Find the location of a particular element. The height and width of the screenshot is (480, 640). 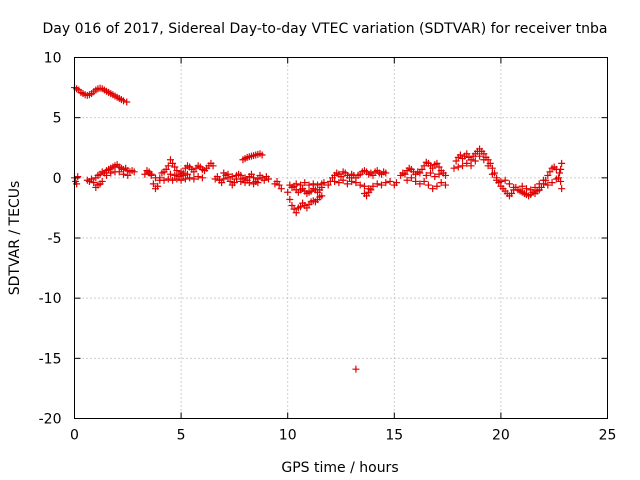

y-tick-label: 5 is located at coordinates (57, 119).